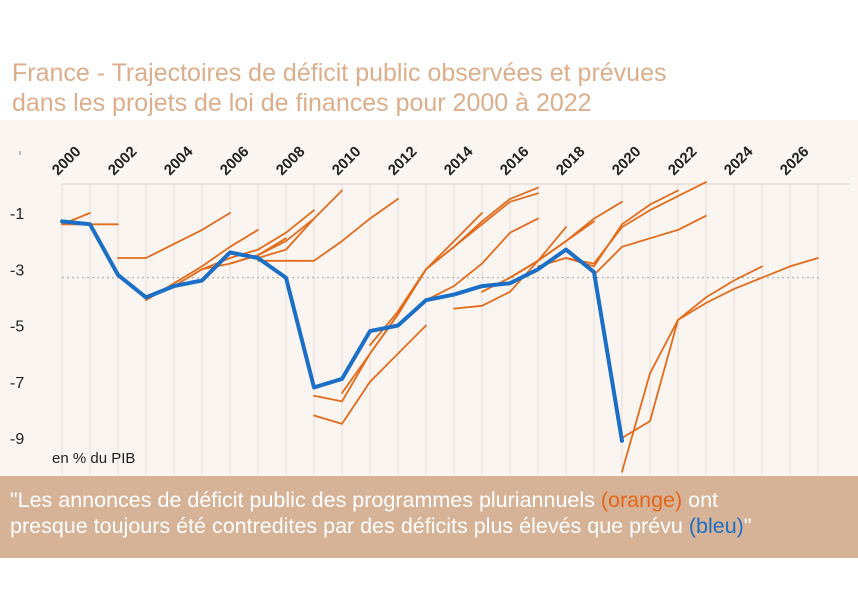 The width and height of the screenshot is (858, 600). I want to click on unit-label: en % du PIB, so click(93, 458).